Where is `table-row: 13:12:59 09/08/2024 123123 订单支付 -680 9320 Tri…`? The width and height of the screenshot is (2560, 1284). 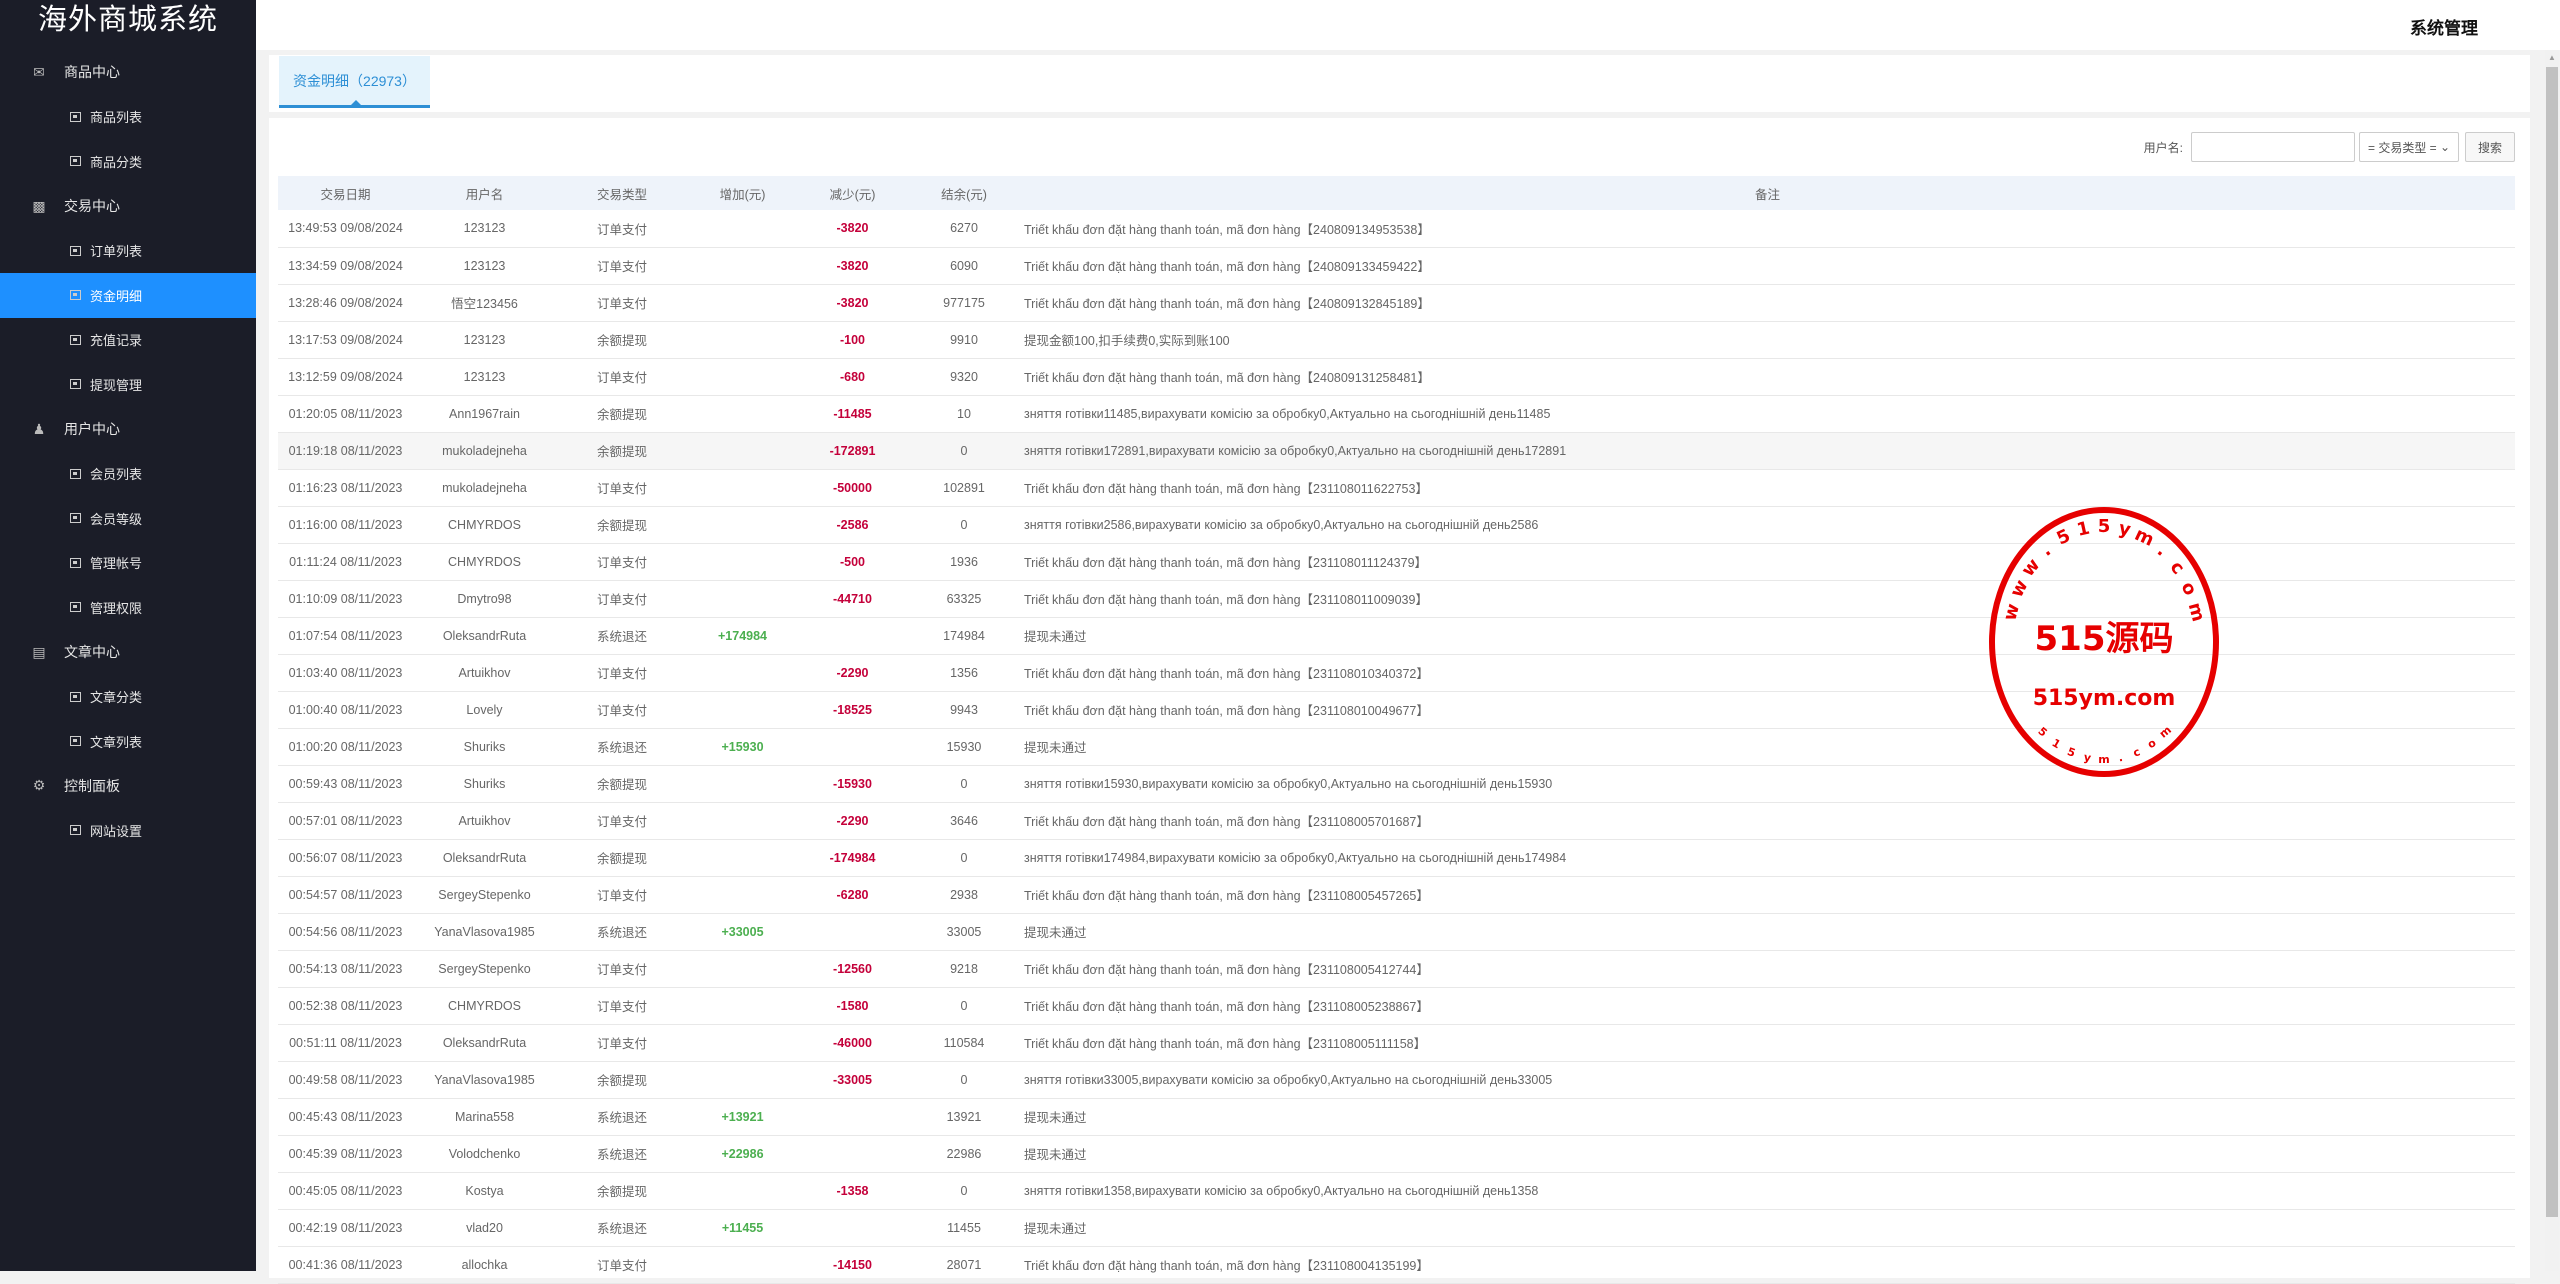
table-row: 13:12:59 09/08/2024 123123 订单支付 -680 9320 Tri… is located at coordinates (1396, 377).